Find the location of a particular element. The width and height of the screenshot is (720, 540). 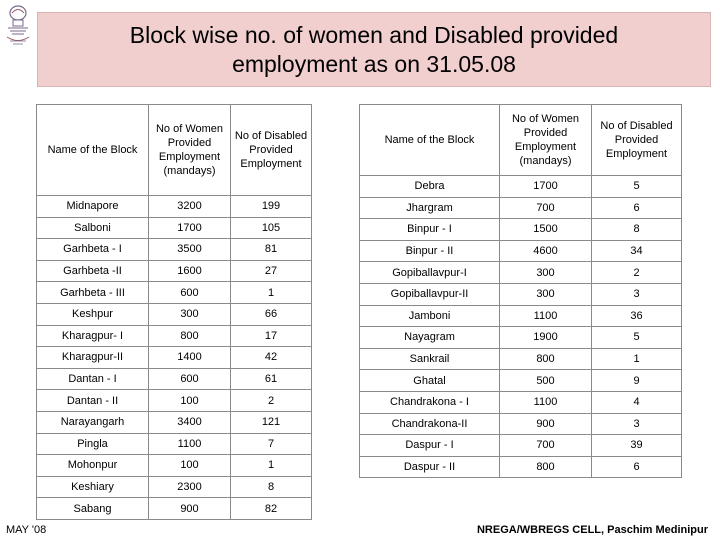

table-row: Garhbeta - I 3500 81 is located at coordinates (174, 249).